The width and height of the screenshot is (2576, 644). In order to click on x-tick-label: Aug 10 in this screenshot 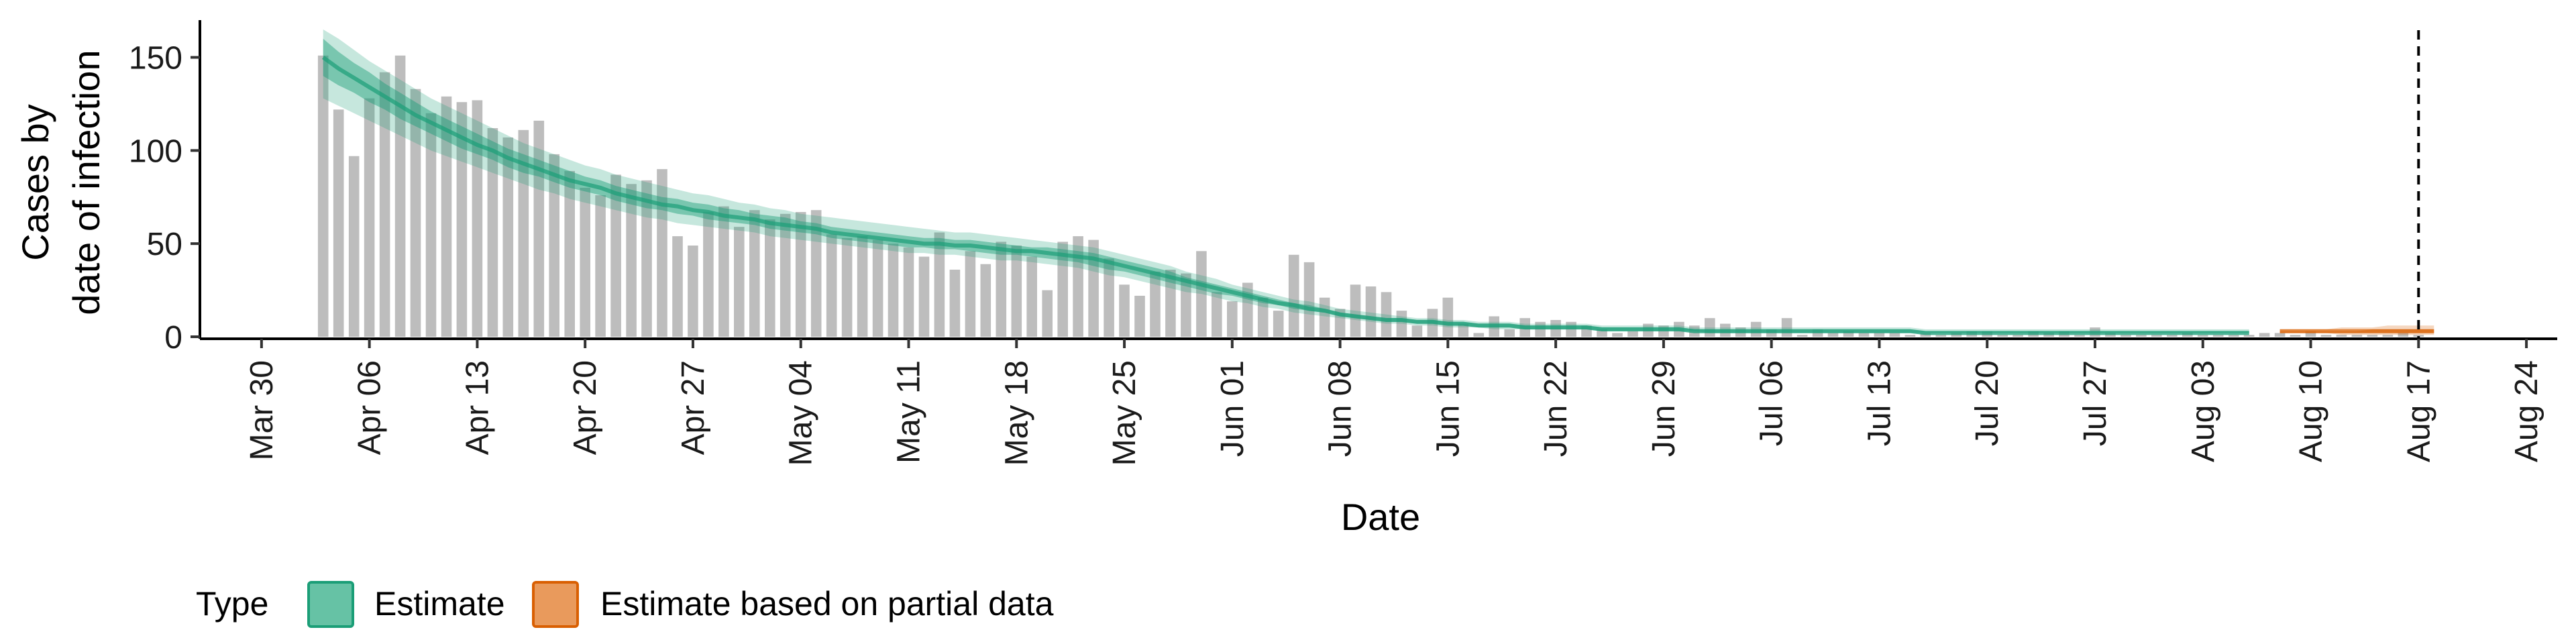, I will do `click(2311, 411)`.